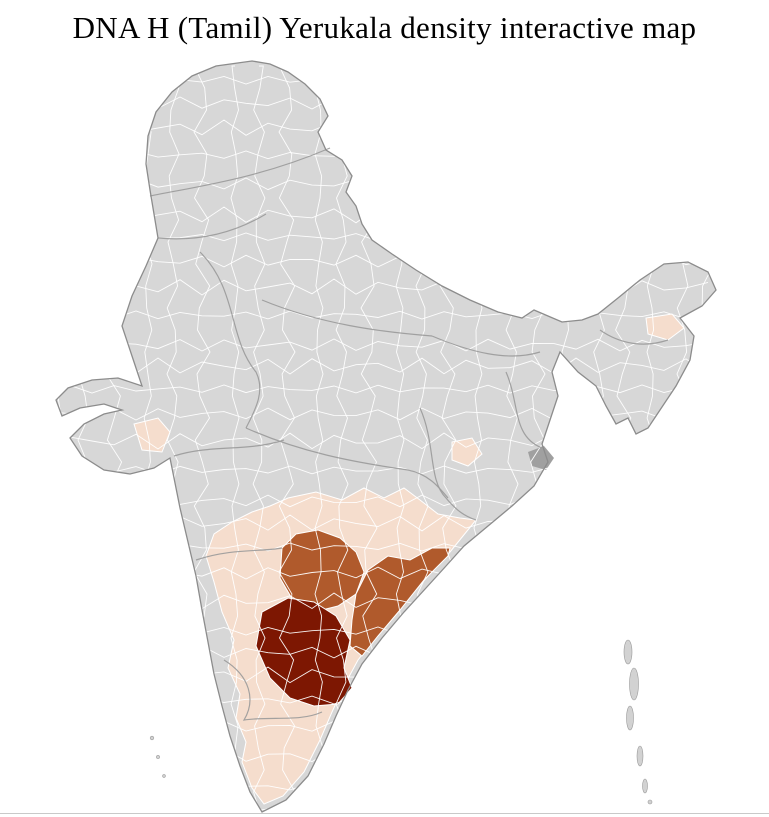 Image resolution: width=769 pixels, height=817 pixels. I want to click on island-chains, so click(401, 722).